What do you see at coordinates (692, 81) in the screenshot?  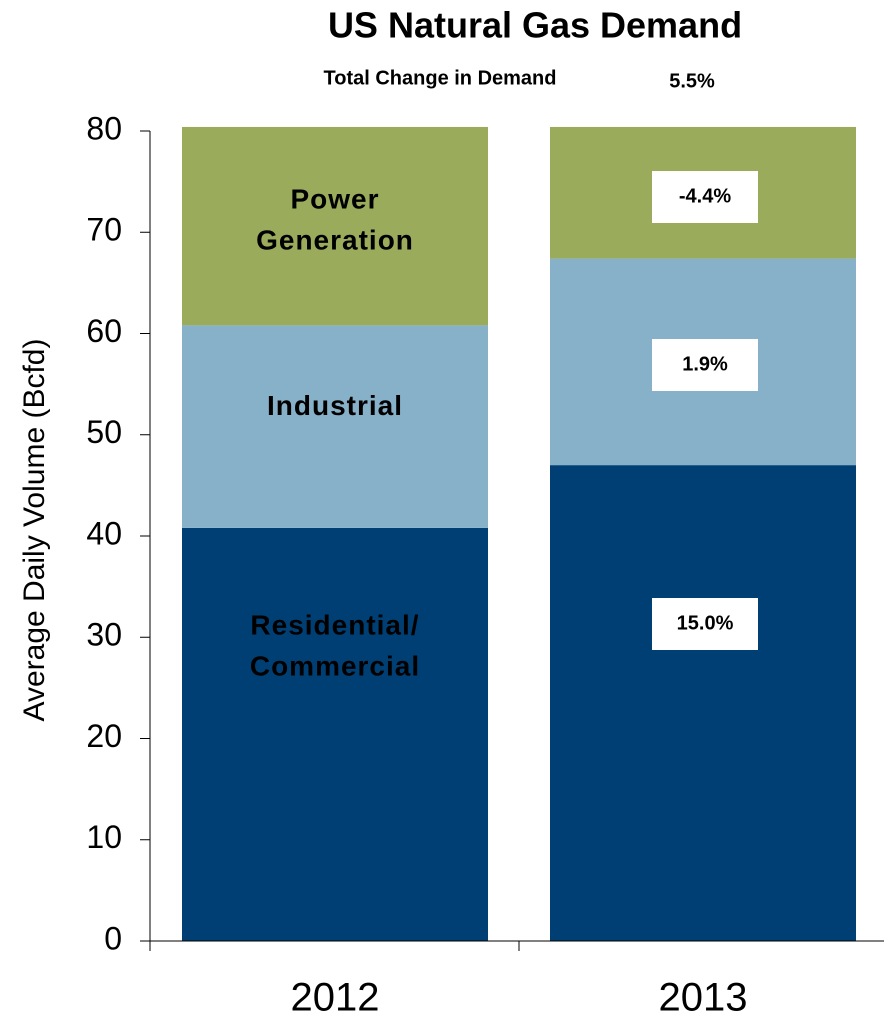 I see `total-change: 5.5%` at bounding box center [692, 81].